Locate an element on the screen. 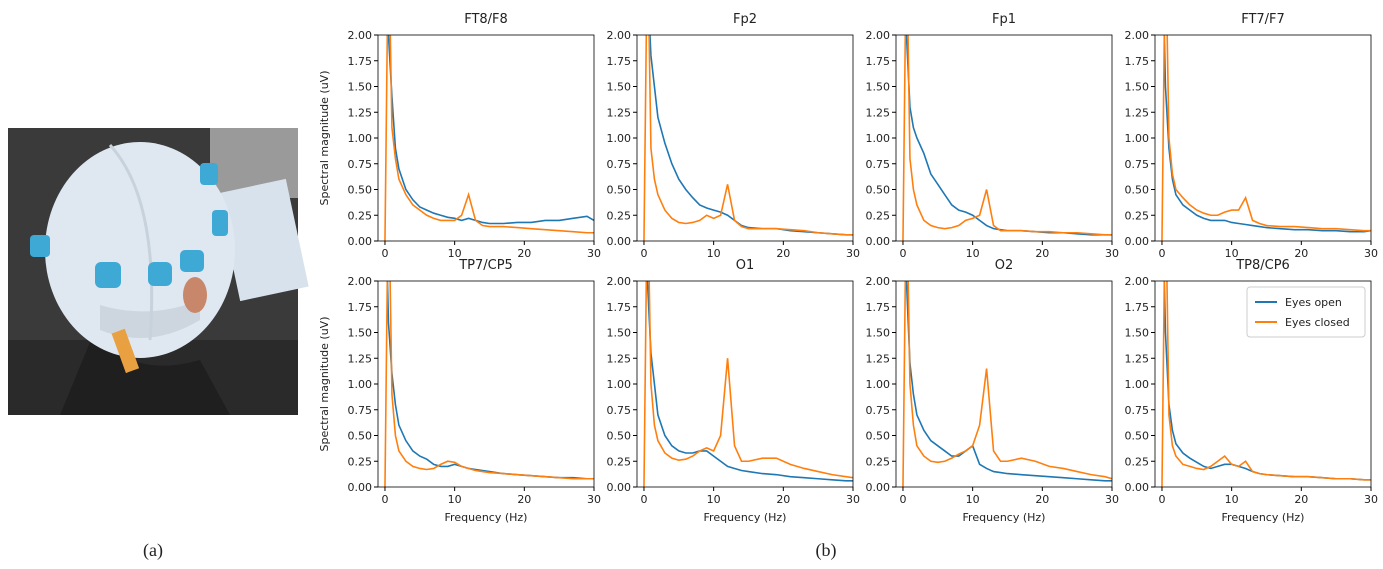 This screenshot has height=569, width=1383. chart-title: Fp1 is located at coordinates (1004, 19).